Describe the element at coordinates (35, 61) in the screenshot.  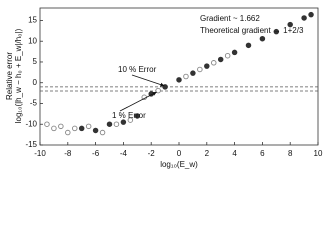
I see `y-tick-label: 5` at that location.